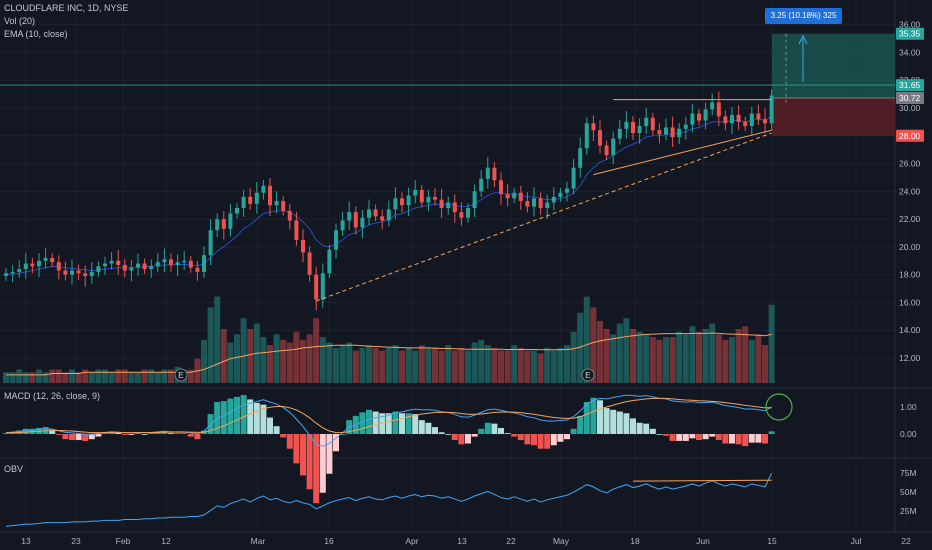 The image size is (932, 550). Describe the element at coordinates (52, 396) in the screenshot. I see `macd-indicator-label: MACD (12, 26, close, 9)` at that location.